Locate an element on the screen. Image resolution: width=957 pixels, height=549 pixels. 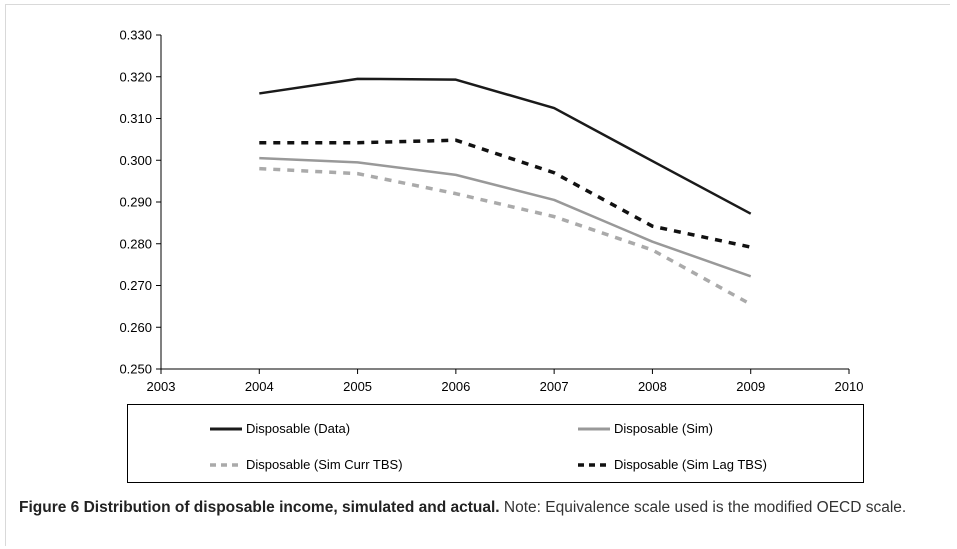
x-tick-label: 2008 is located at coordinates (652, 386).